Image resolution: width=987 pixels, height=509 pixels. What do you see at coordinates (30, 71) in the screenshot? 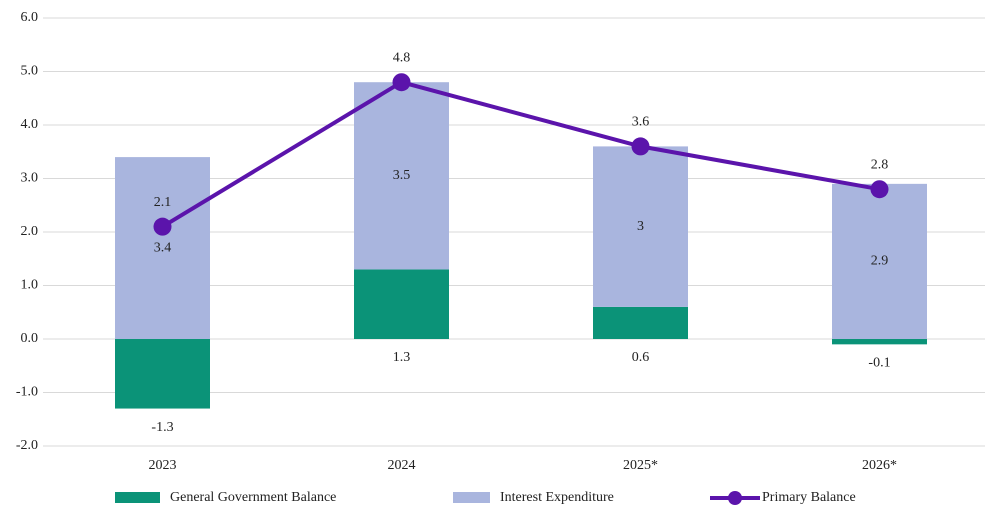
I see `y-tick-label: 5.0` at bounding box center [30, 71].